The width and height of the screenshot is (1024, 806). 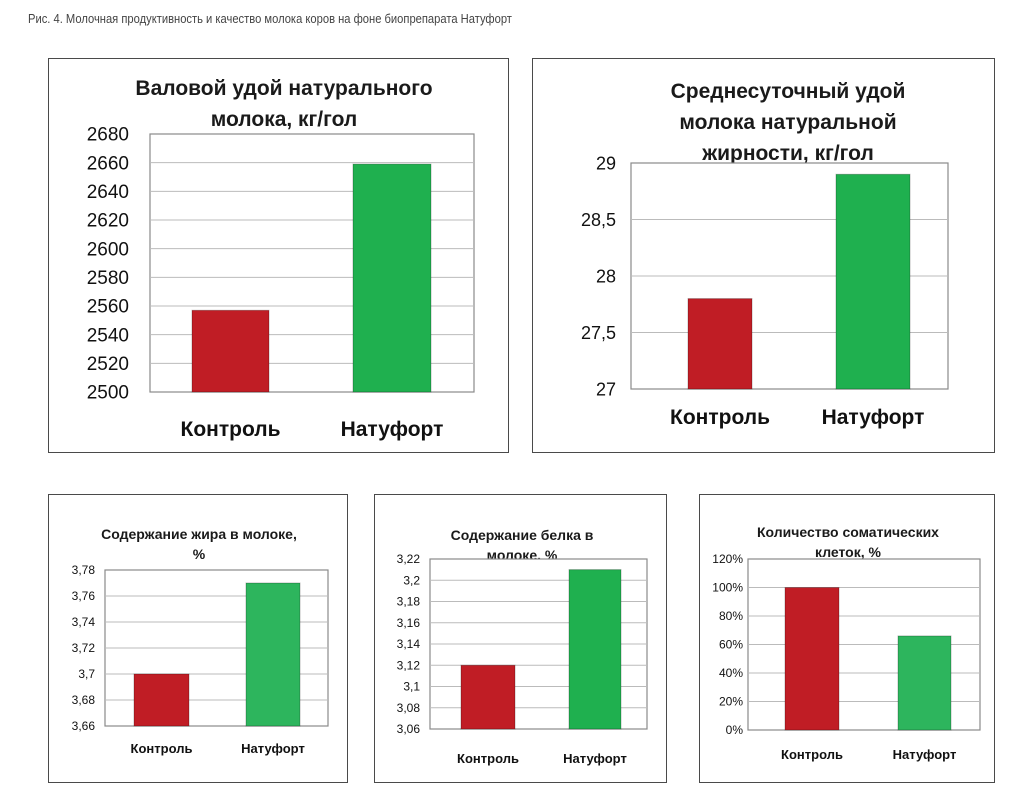 What do you see at coordinates (731, 616) in the screenshot?
I see `y-tick-label: 80%` at bounding box center [731, 616].